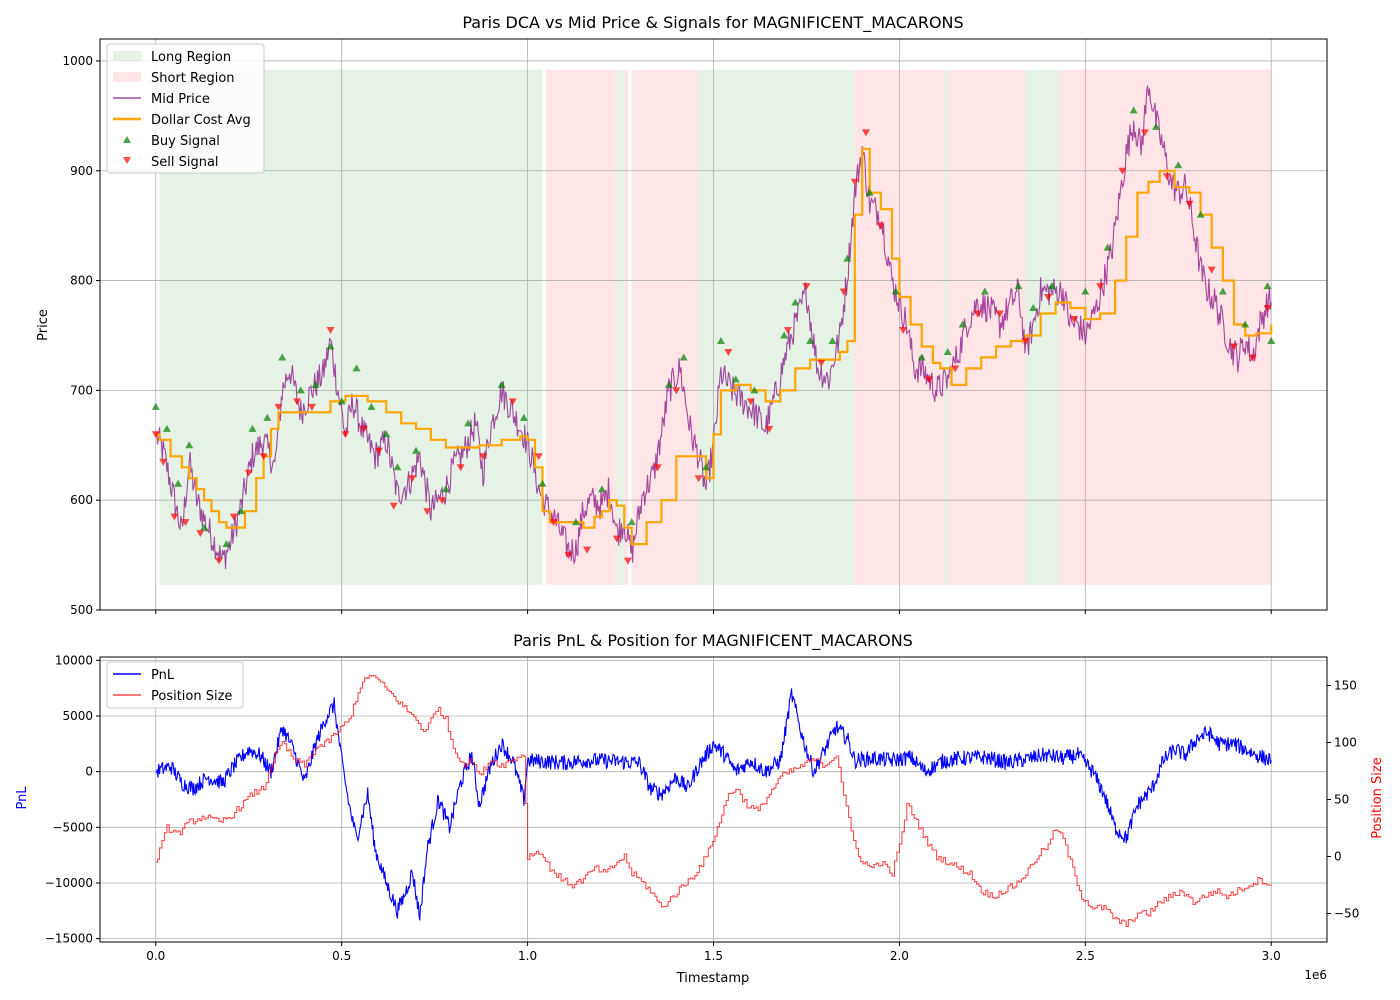 This screenshot has height=1000, width=1400. Describe the element at coordinates (72, 827) in the screenshot. I see `pnl-tick-label: −5000` at that location.